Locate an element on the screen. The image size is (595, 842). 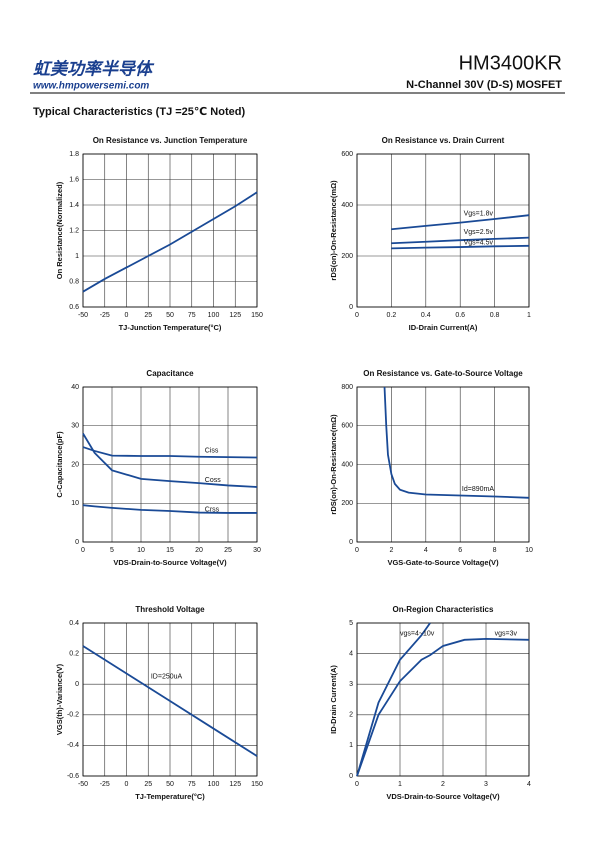
part-number: HM3400KR is located at coordinates (510, 63).